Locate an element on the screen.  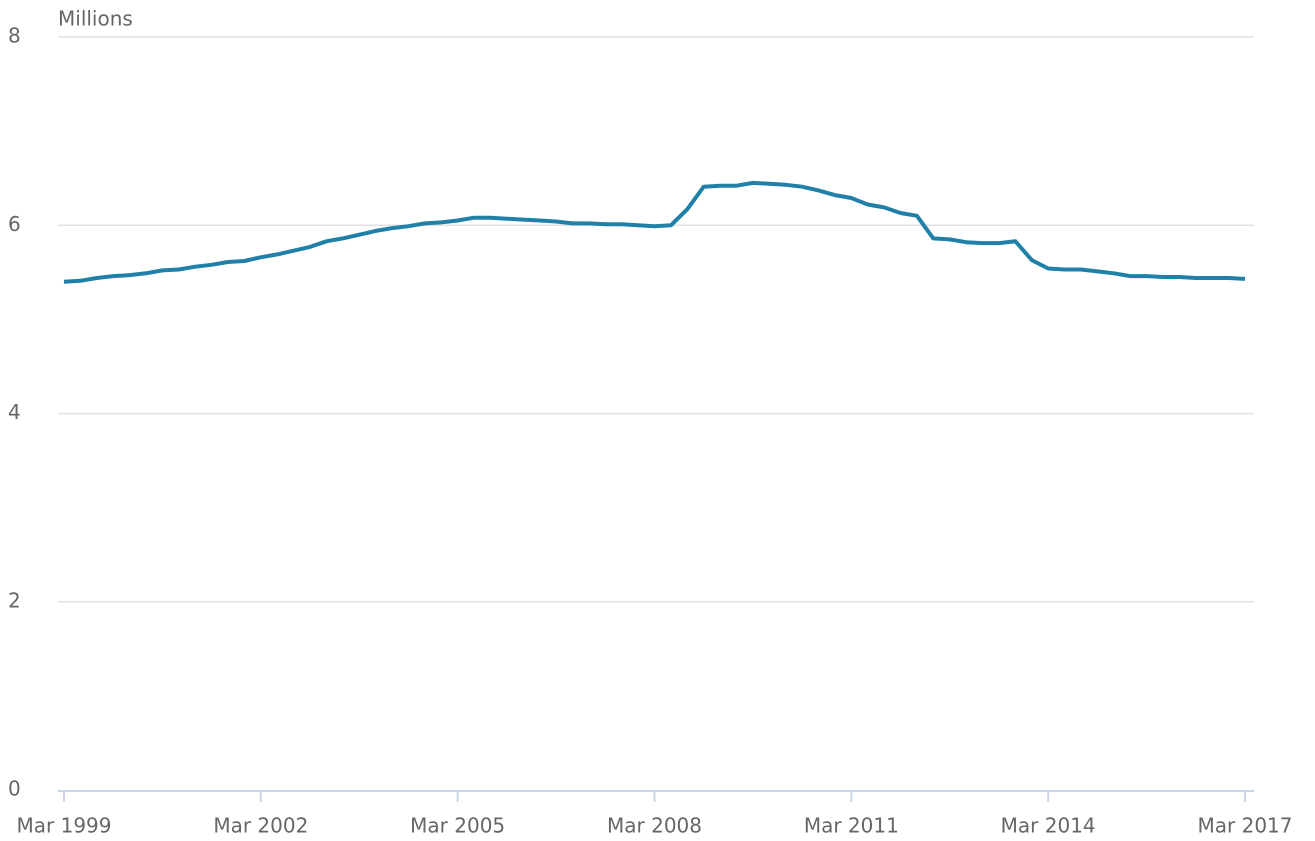
x-tick-label: Mar 2014 is located at coordinates (1048, 826).